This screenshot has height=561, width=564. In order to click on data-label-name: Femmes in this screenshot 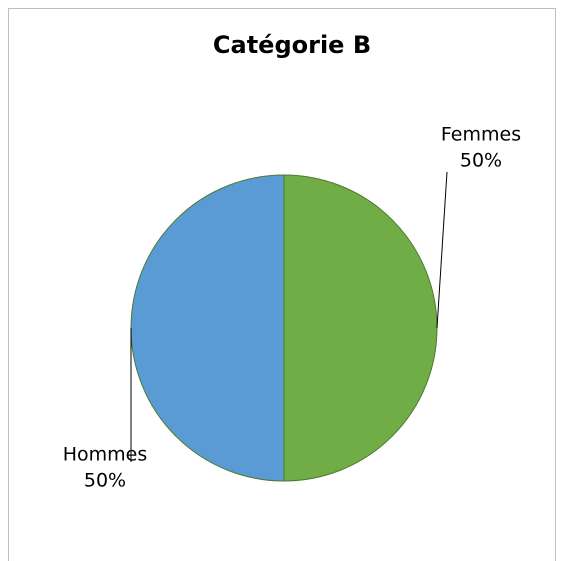, I will do `click(481, 135)`.